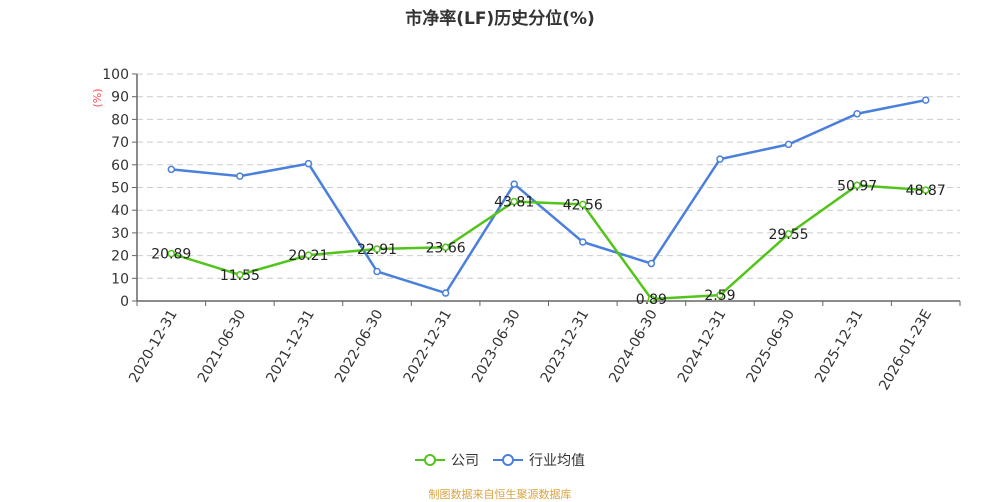 The image size is (1000, 502). Describe the element at coordinates (153, 346) in the screenshot. I see `x-tick-label: 2020-12-31` at that location.